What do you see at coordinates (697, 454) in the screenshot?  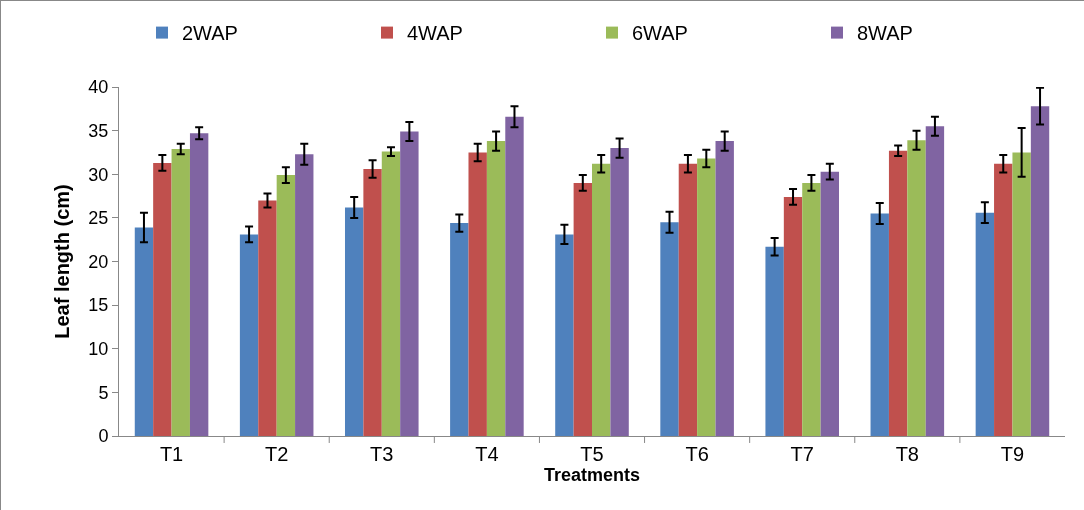 I see `x-tick-label: T6` at bounding box center [697, 454].